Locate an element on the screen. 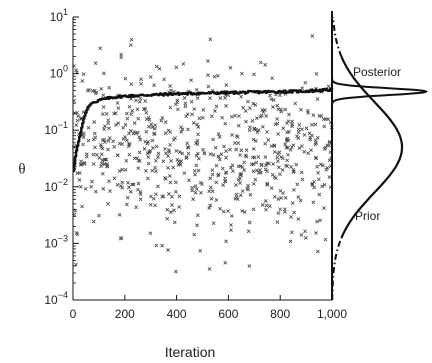  x-tick-label: 600 is located at coordinates (228, 314).